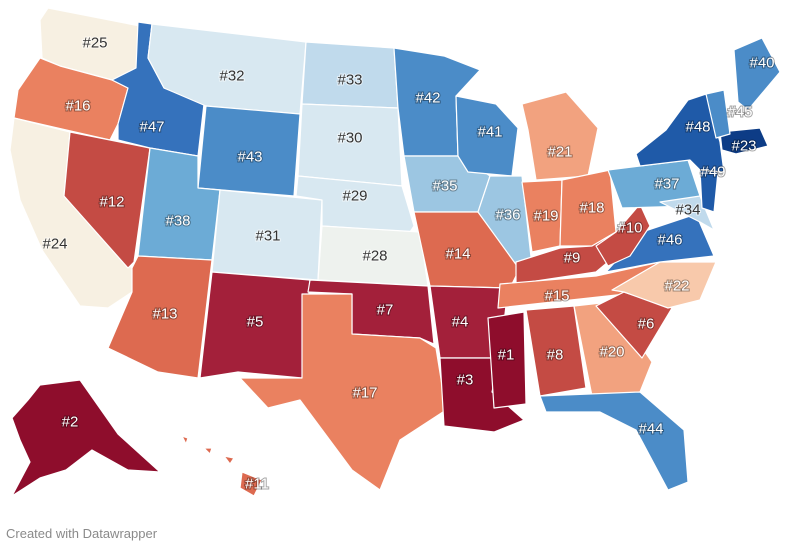  I want to click on rank-label-nv: #12, so click(111, 202).